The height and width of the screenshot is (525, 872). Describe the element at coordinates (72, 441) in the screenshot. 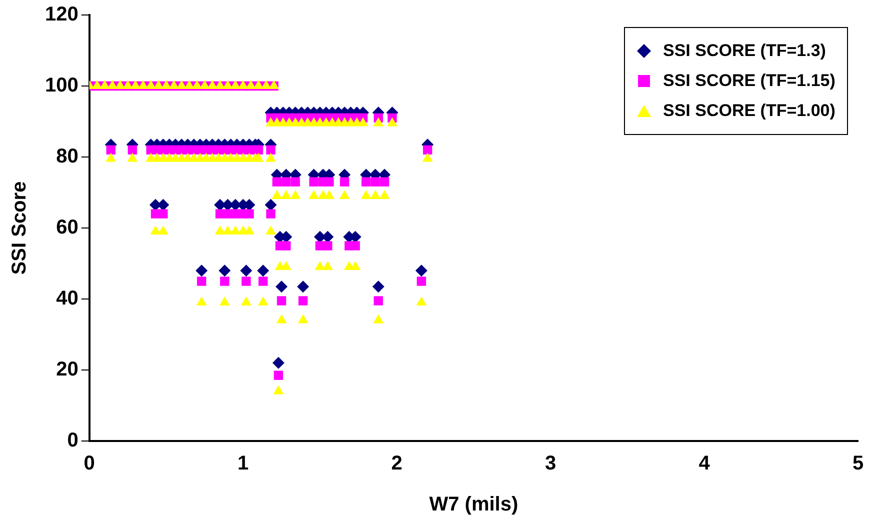

I see `y-tick-label: 0` at that location.